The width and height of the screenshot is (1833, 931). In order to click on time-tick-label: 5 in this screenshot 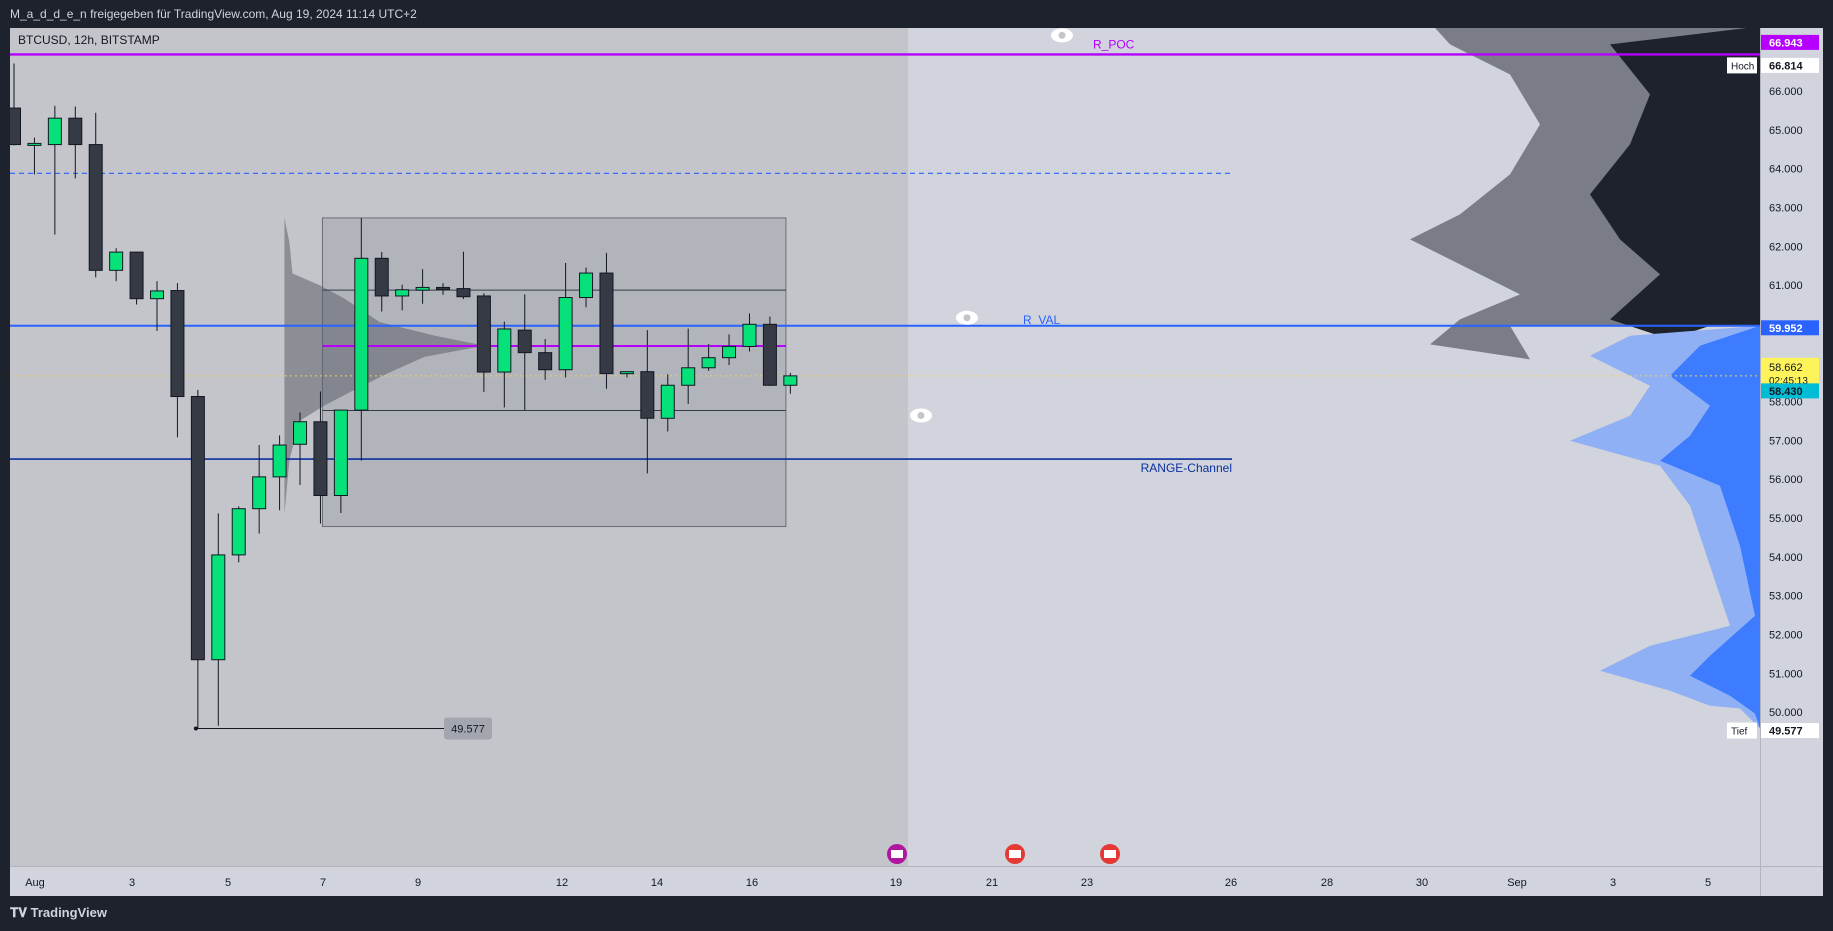, I will do `click(1708, 883)`.